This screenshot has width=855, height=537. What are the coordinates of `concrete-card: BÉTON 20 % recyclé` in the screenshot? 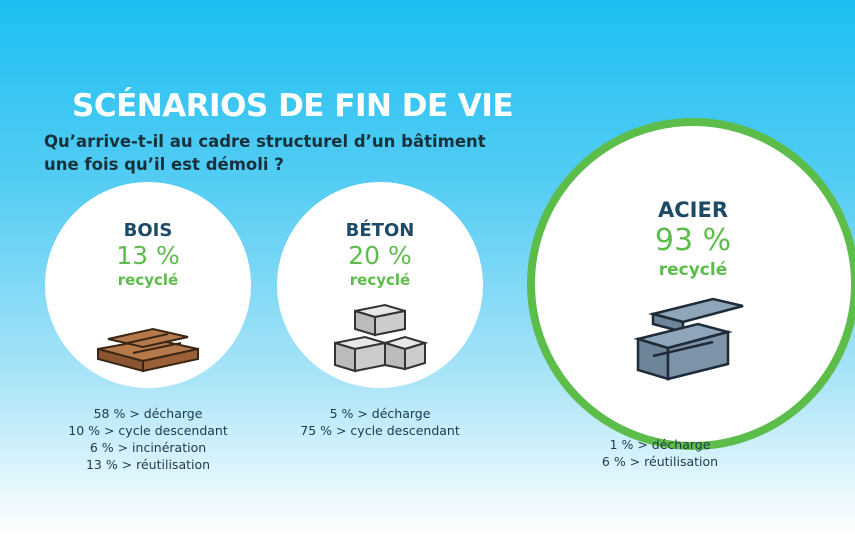 It's located at (380, 285).